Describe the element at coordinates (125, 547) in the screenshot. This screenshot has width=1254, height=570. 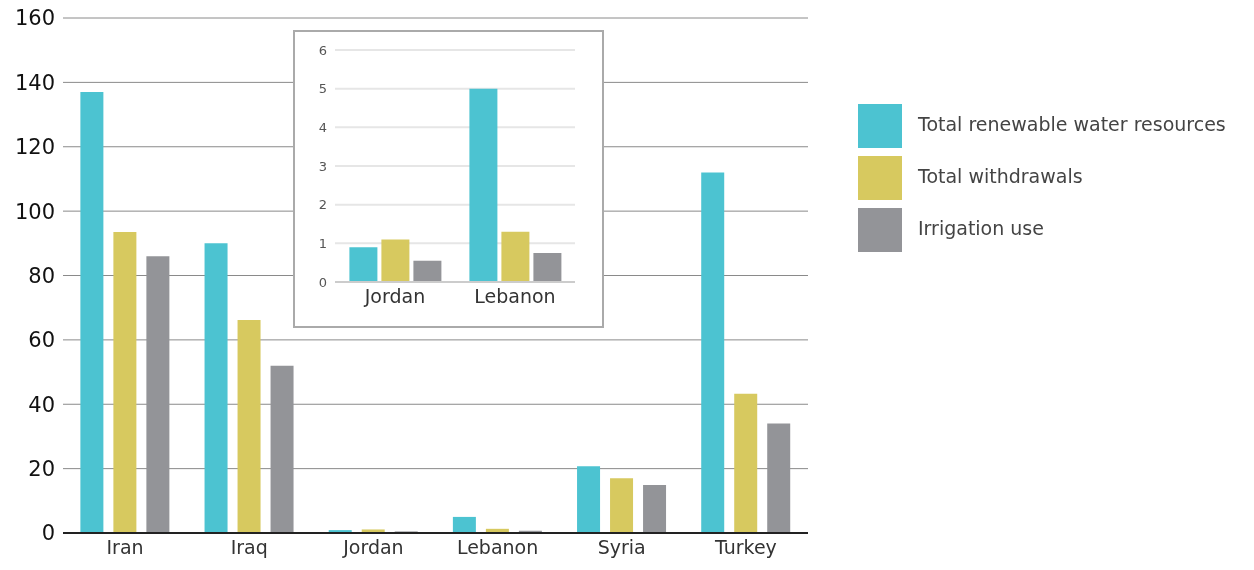
I see `x-tick-label: Iran` at that location.